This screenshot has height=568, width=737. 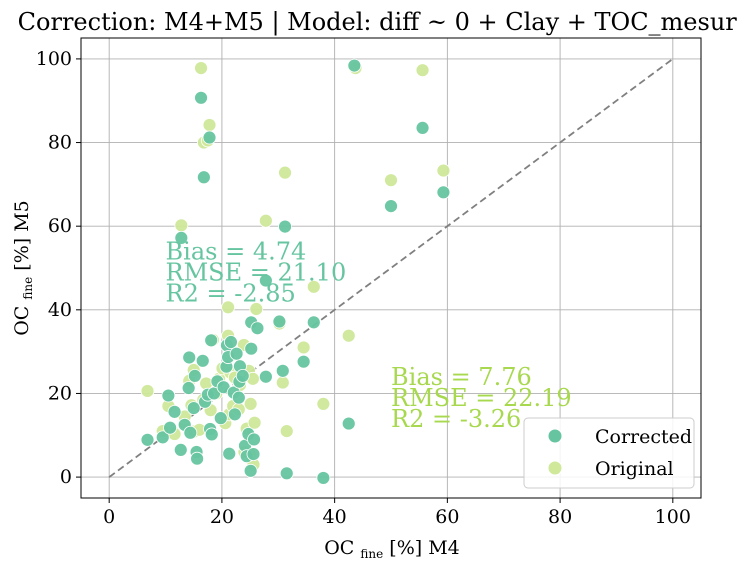 What do you see at coordinates (461, 377) in the screenshot?
I see `original-metric: Bias = 7.76` at bounding box center [461, 377].